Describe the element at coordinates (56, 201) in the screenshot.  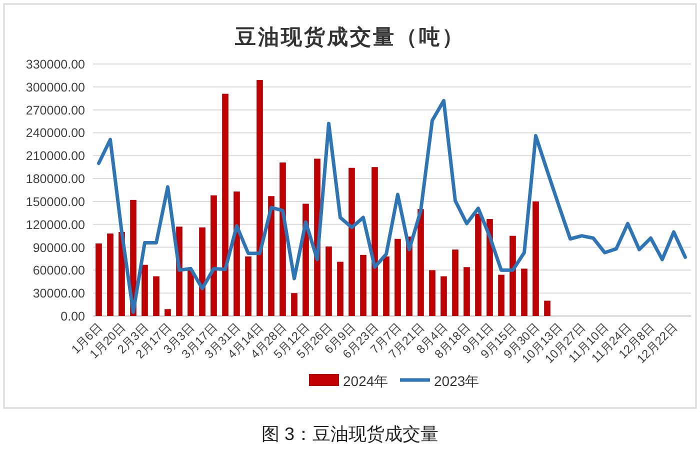
I see `y-tick-label: 150000.00` at that location.